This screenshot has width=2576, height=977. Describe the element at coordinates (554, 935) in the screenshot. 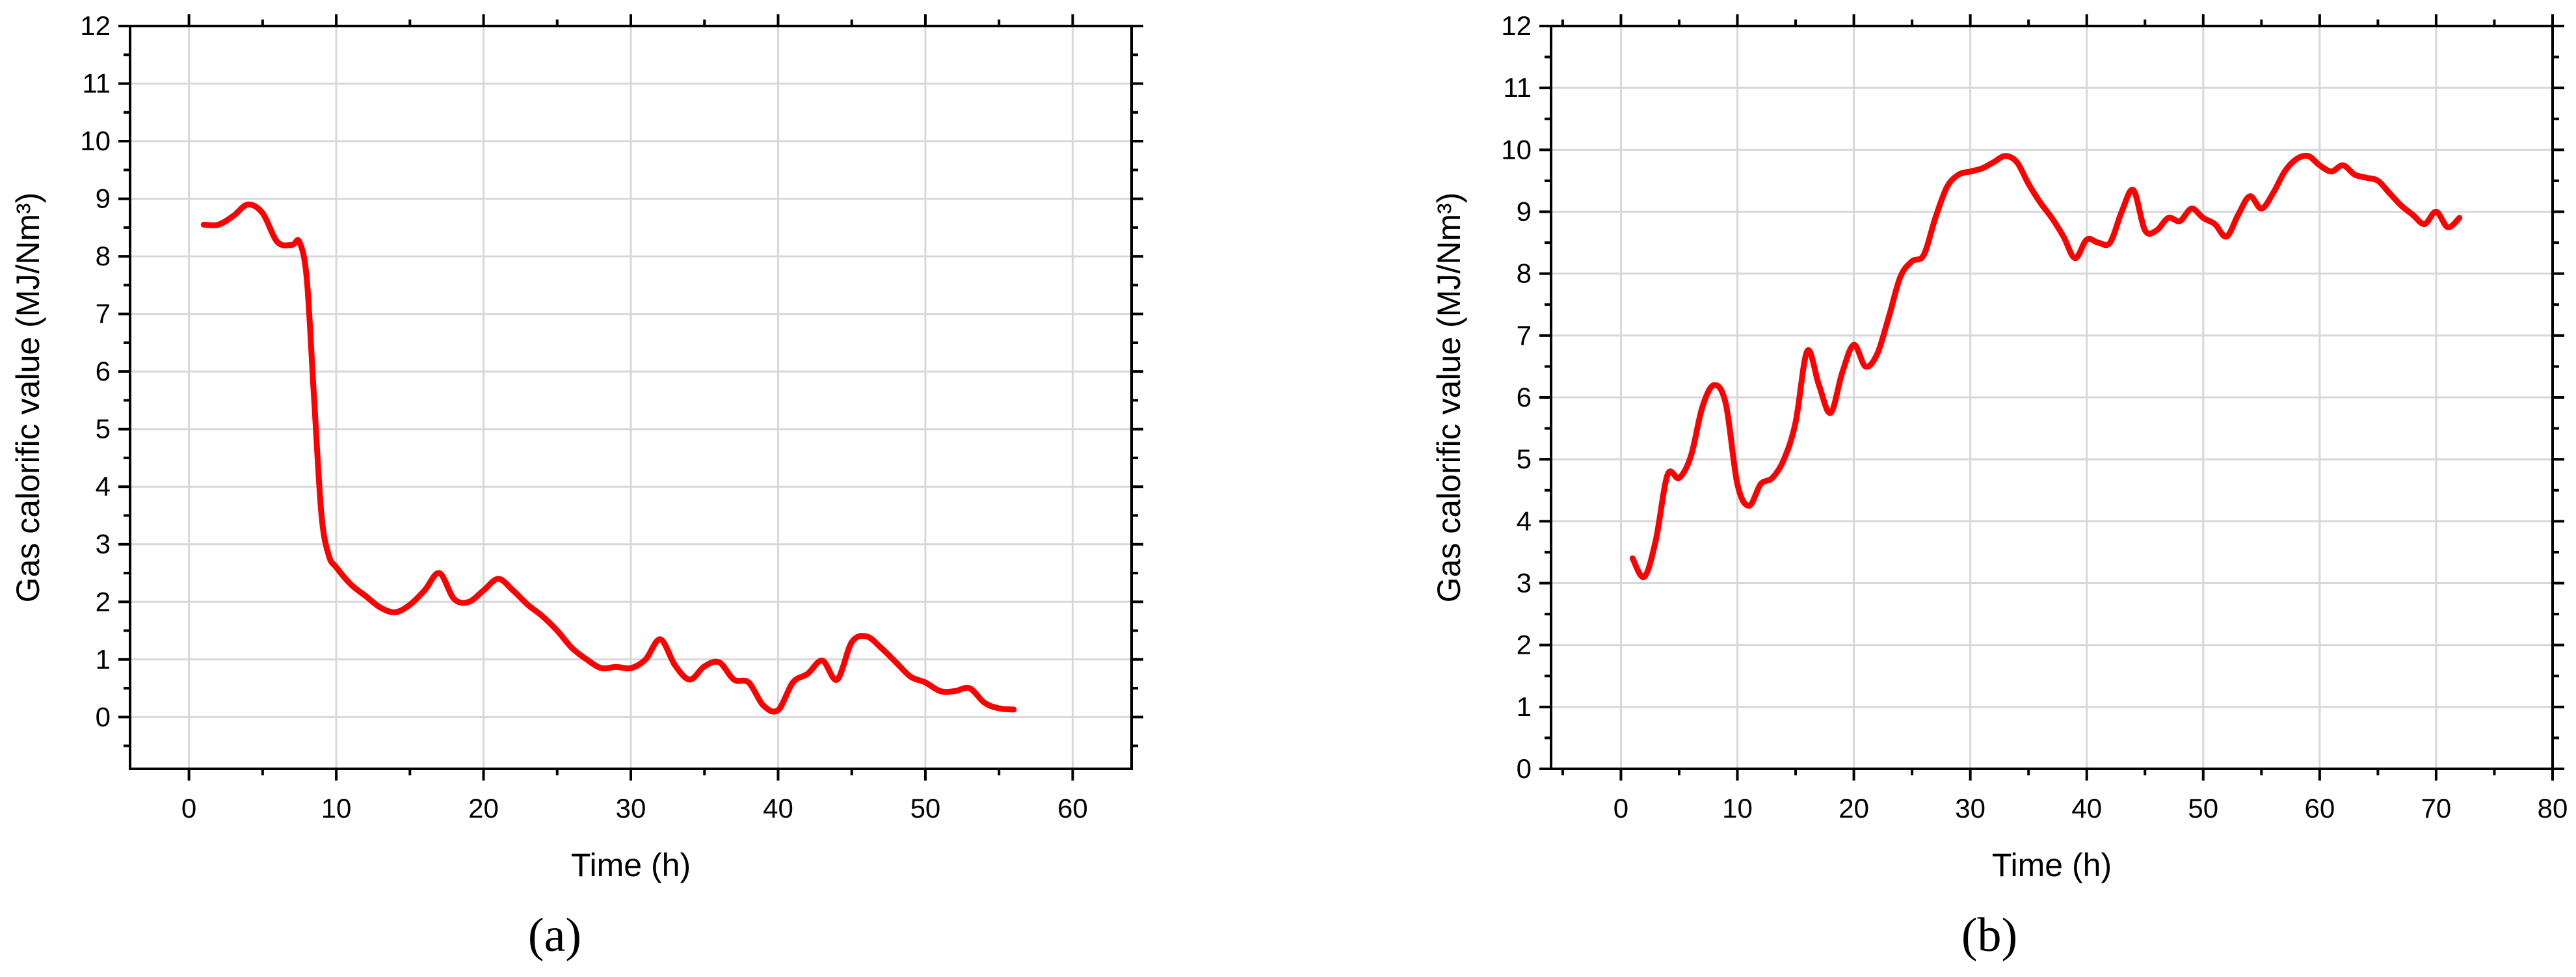

I see `panel-label-a: (a)` at that location.